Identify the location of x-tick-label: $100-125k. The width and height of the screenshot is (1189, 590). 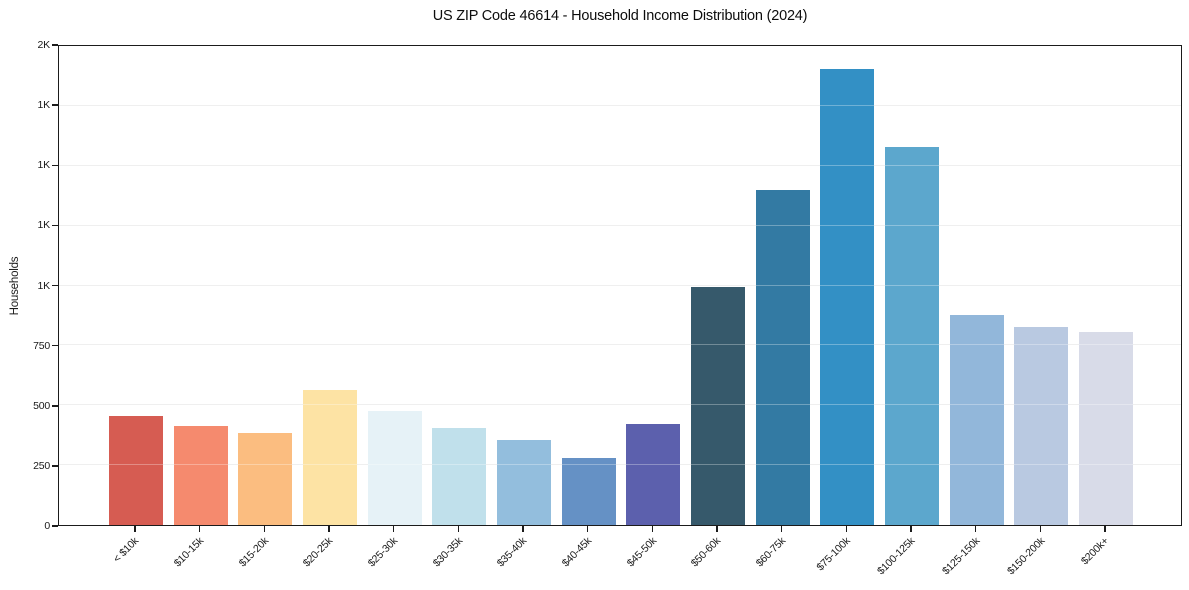
(896, 556).